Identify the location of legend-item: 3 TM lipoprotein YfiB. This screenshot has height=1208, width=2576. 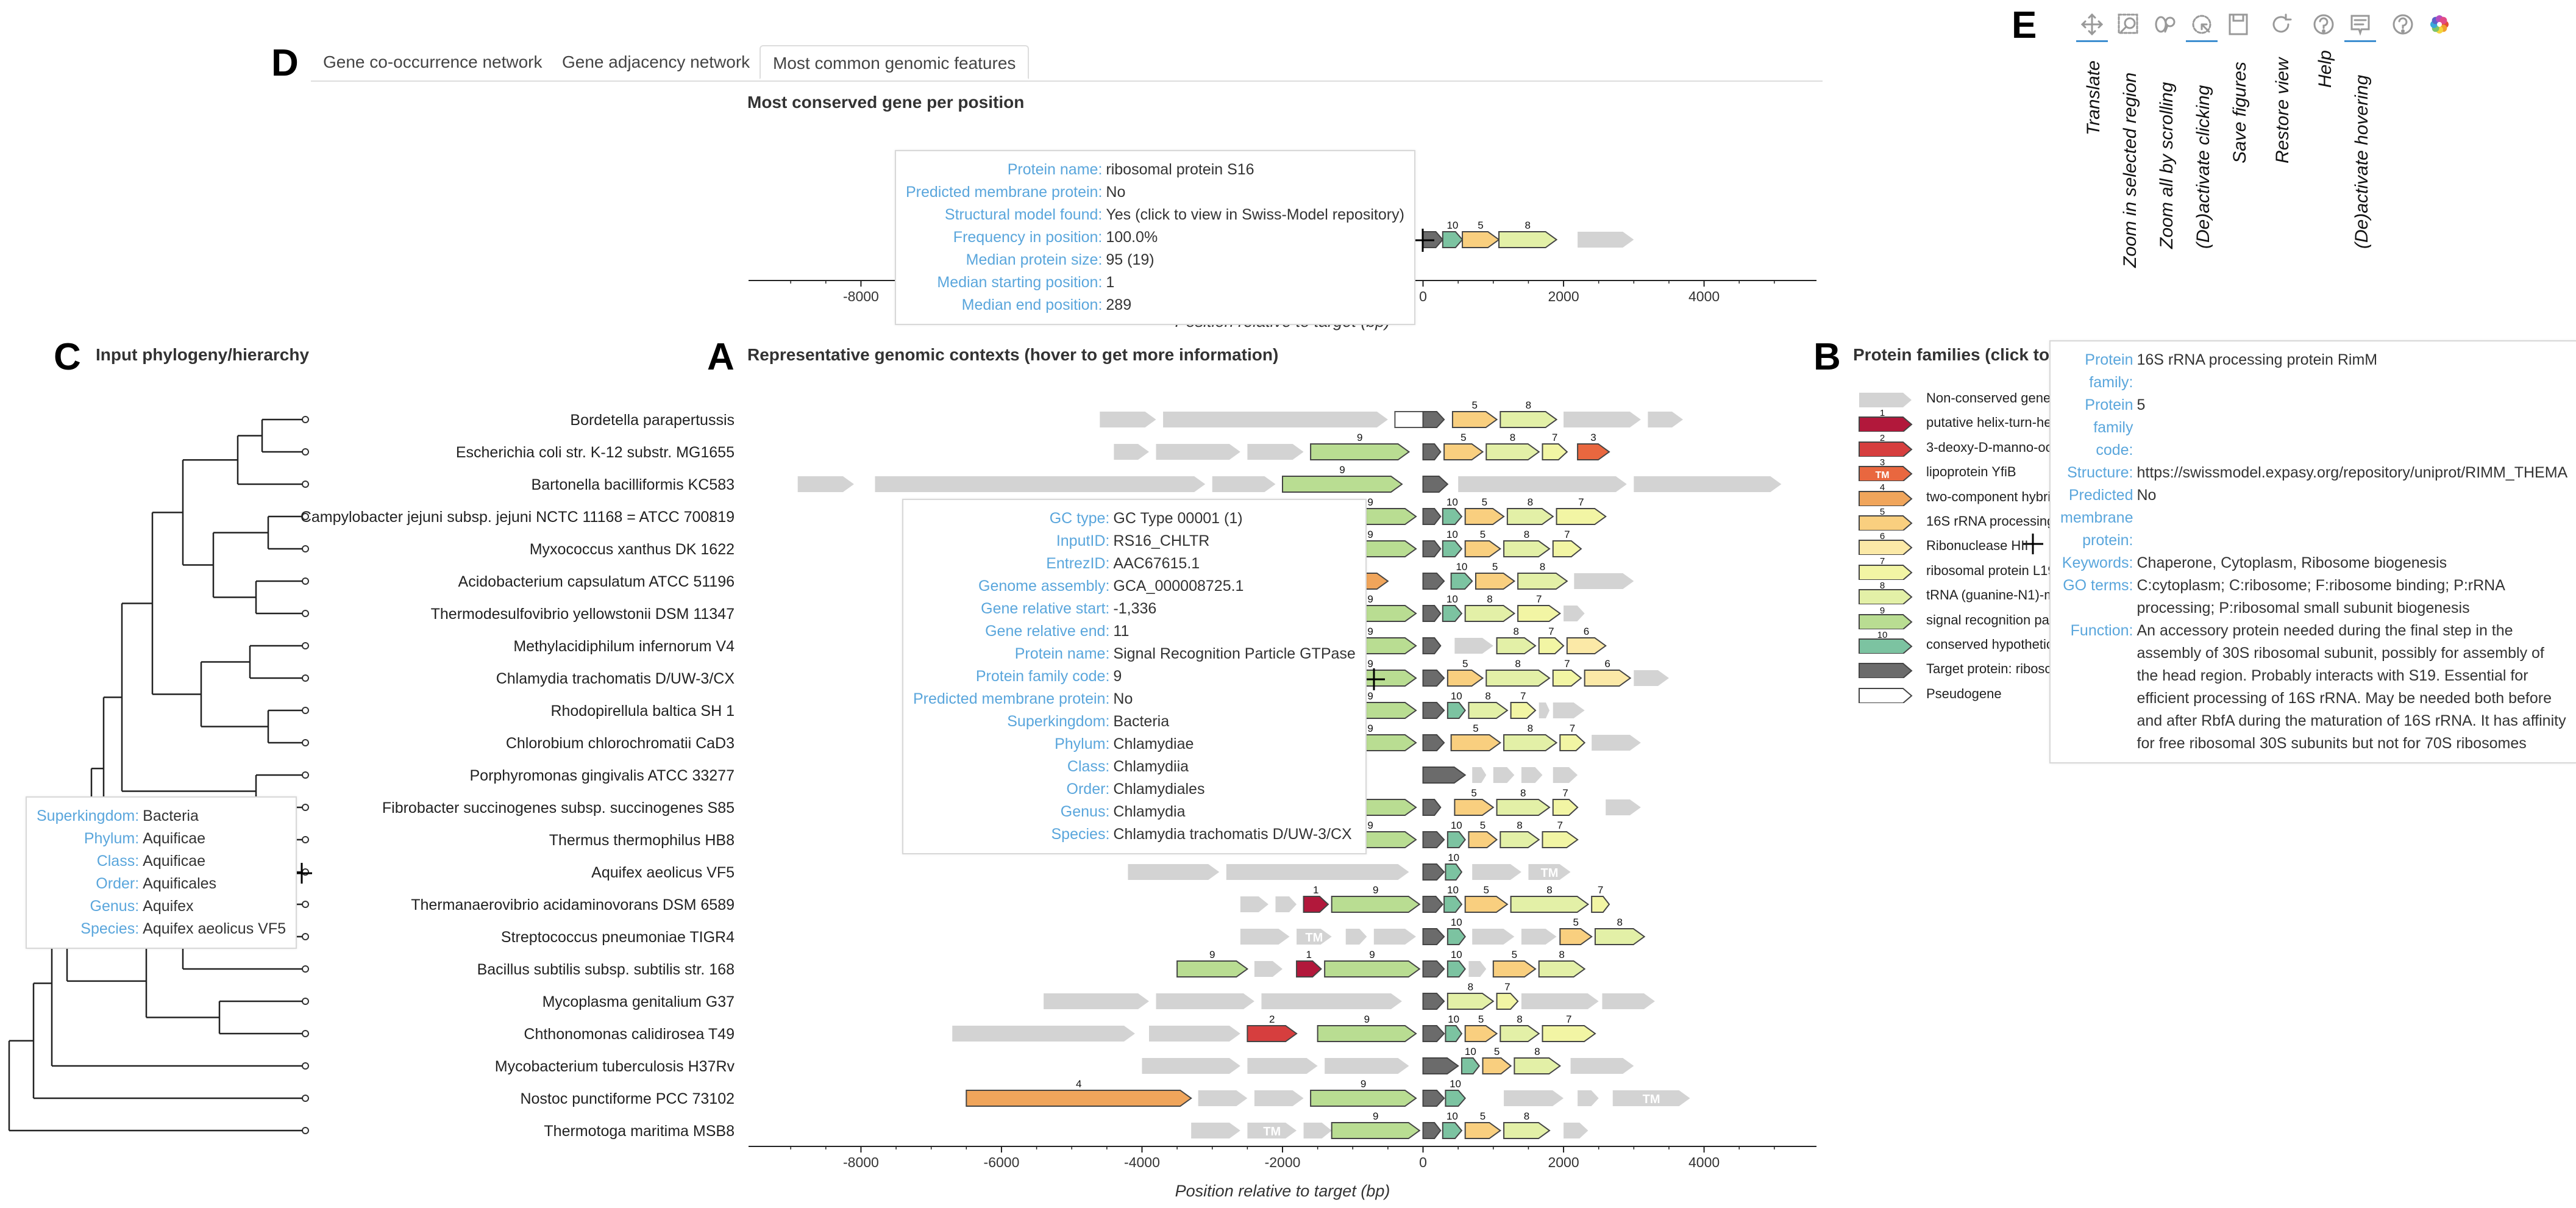
(1955, 470).